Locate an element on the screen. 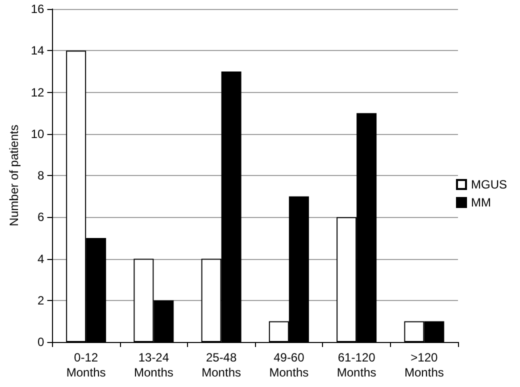 The width and height of the screenshot is (520, 387). x-tick-label: 13-24 Months is located at coordinates (154, 365).